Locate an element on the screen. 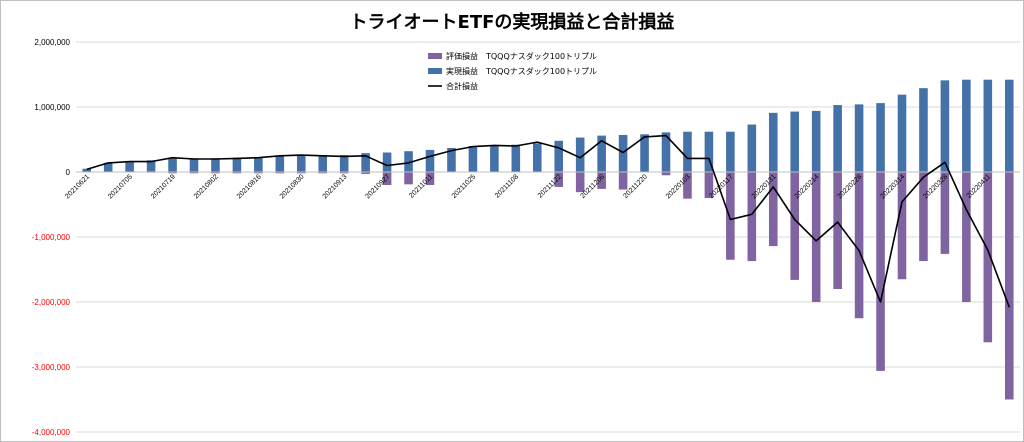 The height and width of the screenshot is (442, 1024). y-tick-label: 2,000,000 is located at coordinates (52, 42).